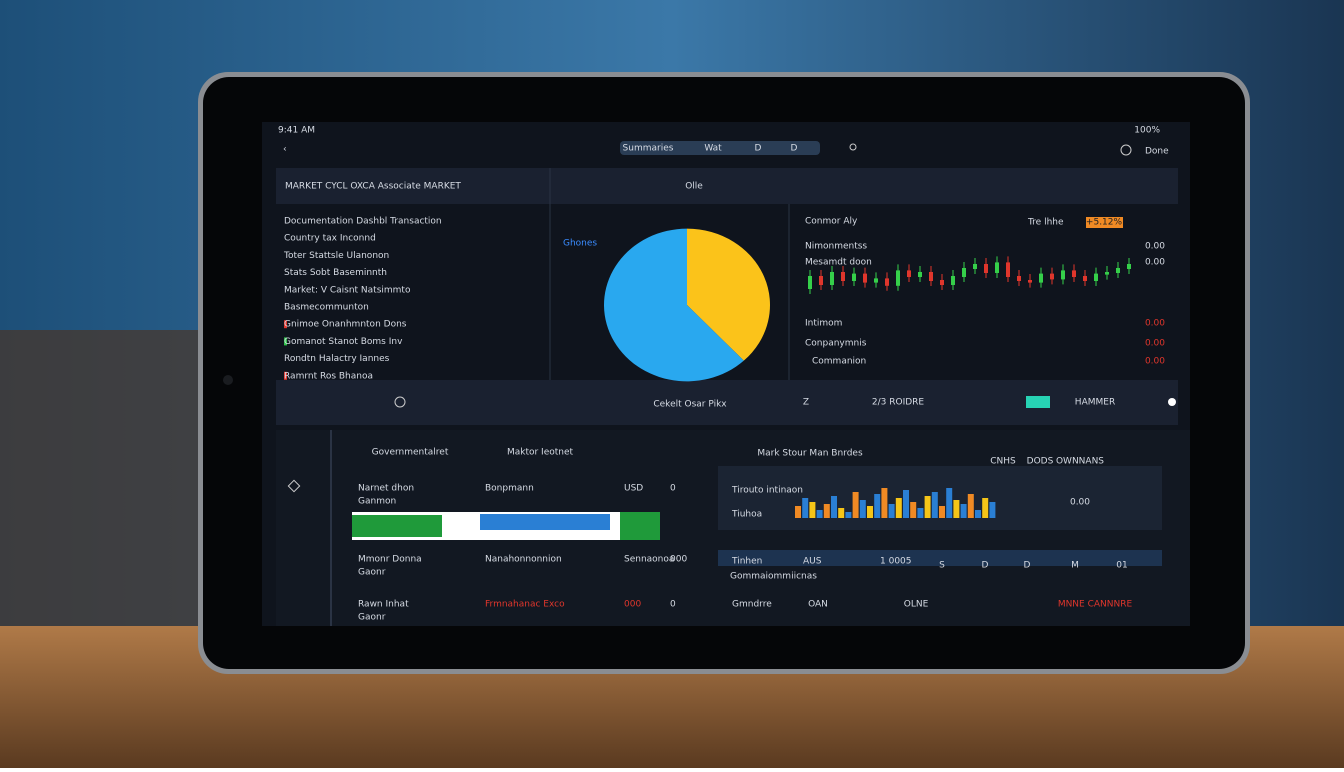 The height and width of the screenshot is (772, 1344). Describe the element at coordinates (916, 605) in the screenshot. I see `label: OLNE` at that location.